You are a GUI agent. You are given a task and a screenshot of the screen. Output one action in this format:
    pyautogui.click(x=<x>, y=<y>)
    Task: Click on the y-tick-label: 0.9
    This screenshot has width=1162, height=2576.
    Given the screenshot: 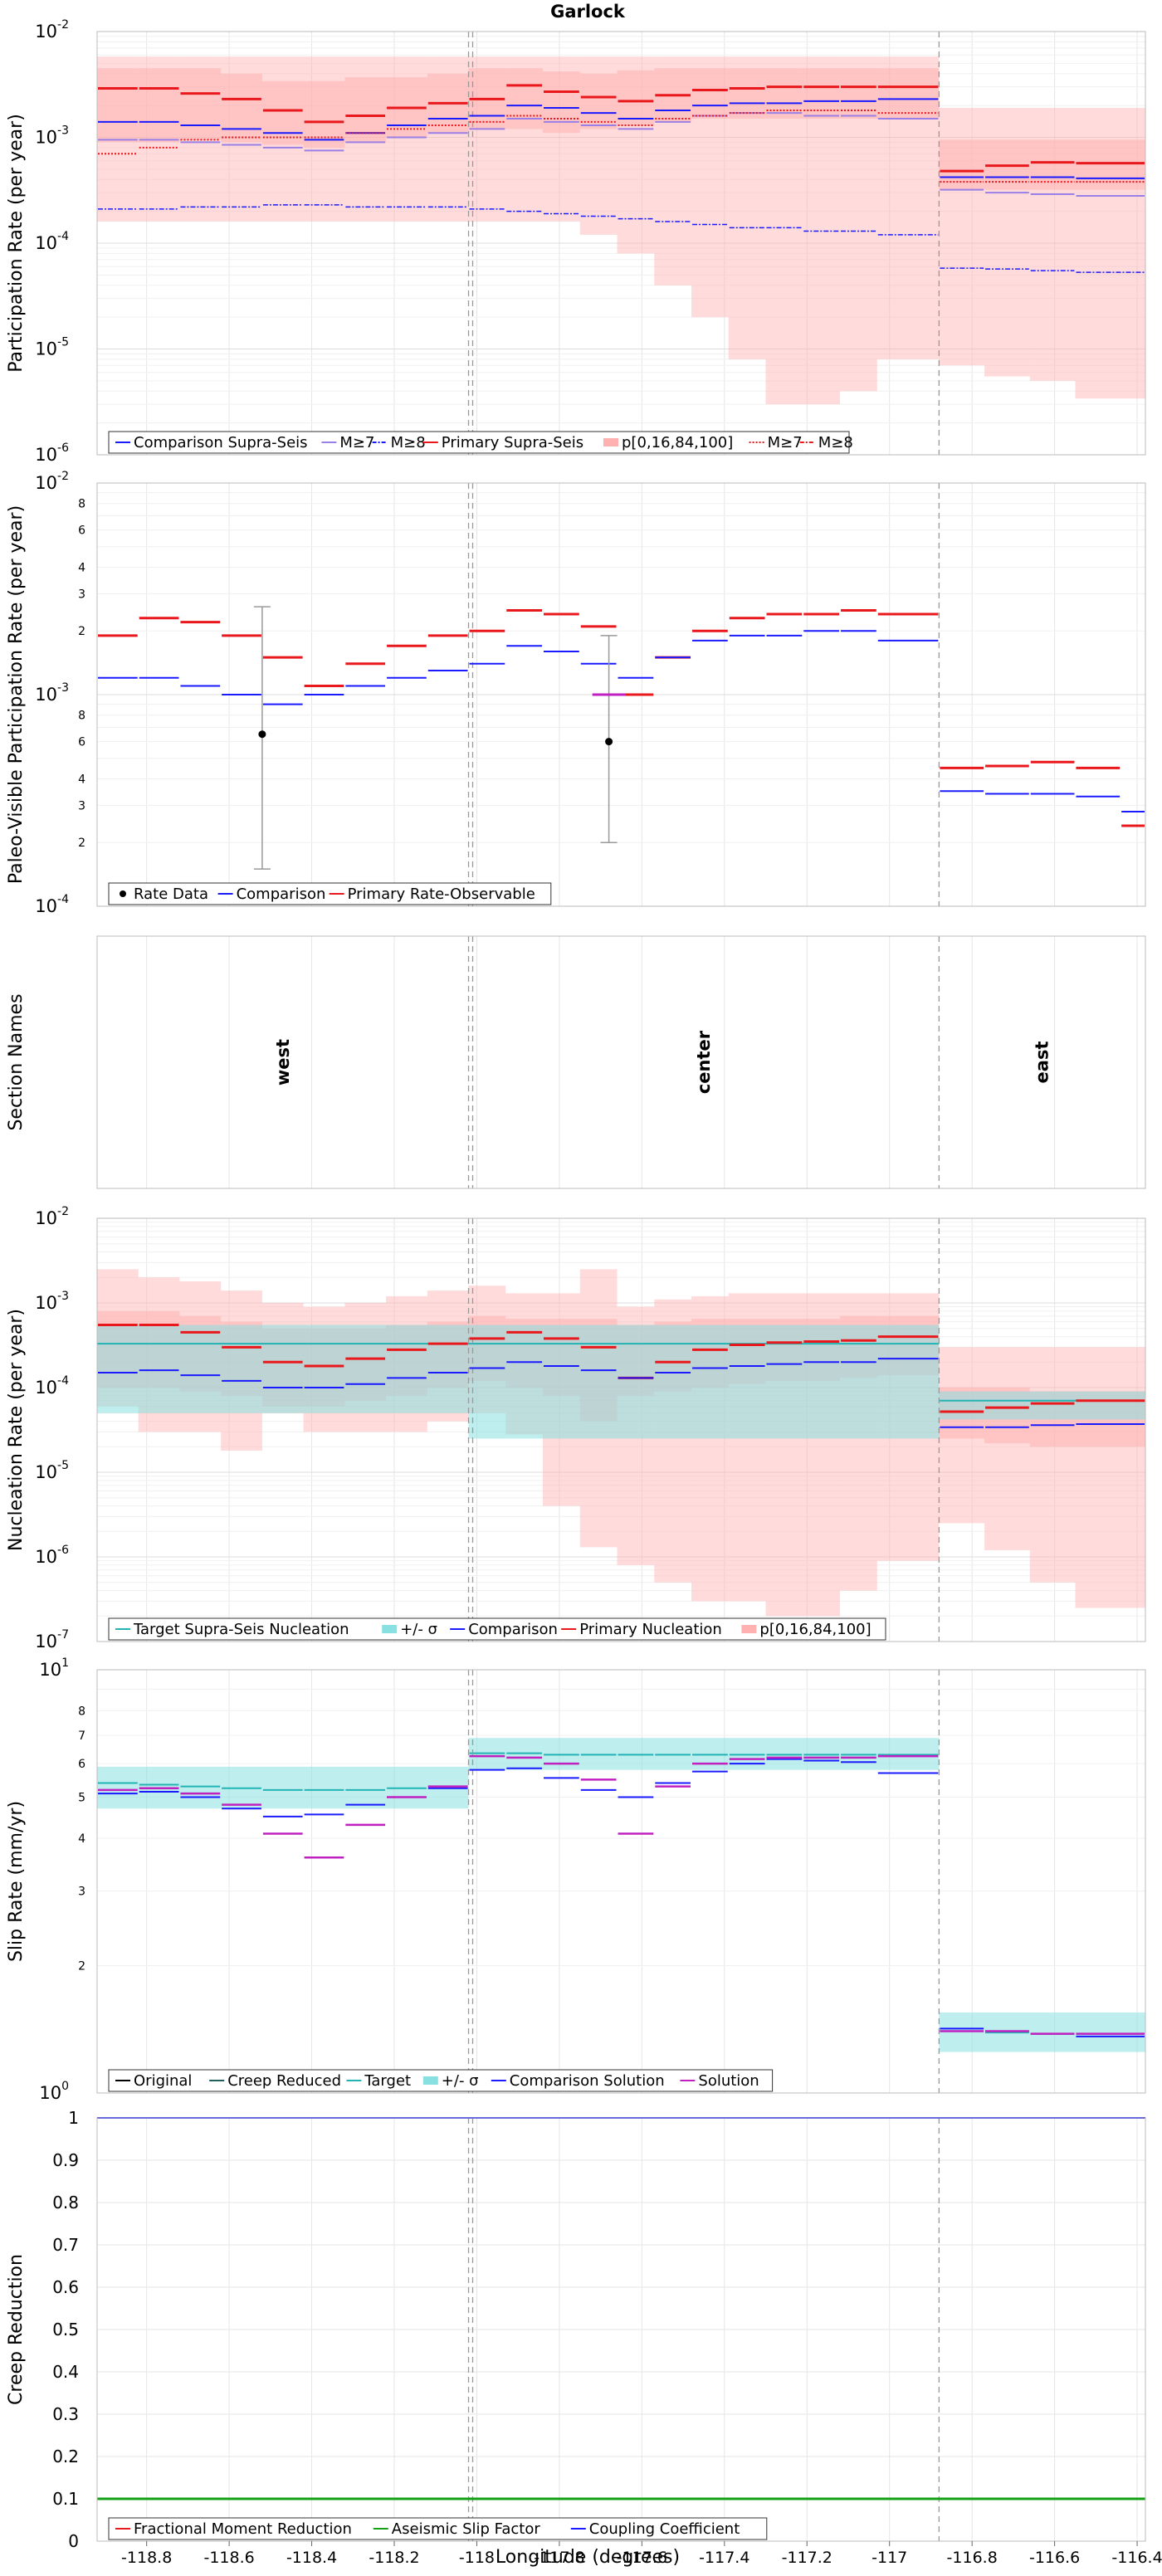 What is the action you would take?
    pyautogui.click(x=65, y=2160)
    